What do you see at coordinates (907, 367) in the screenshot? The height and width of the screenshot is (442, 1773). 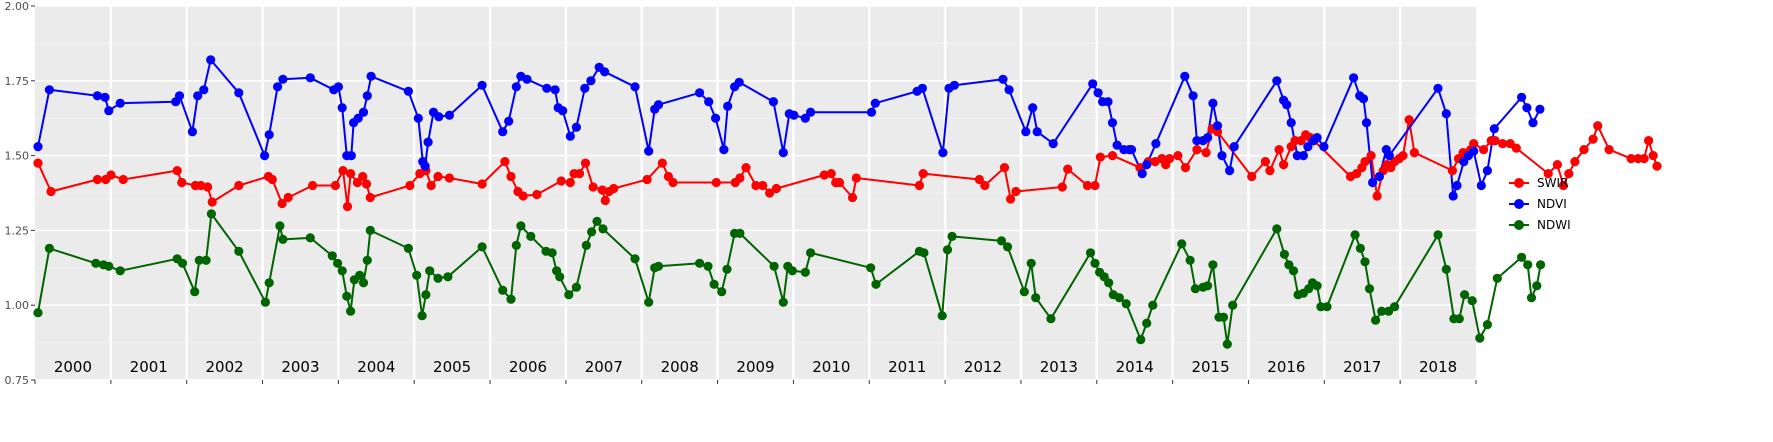 I see `year-label: 2011` at bounding box center [907, 367].